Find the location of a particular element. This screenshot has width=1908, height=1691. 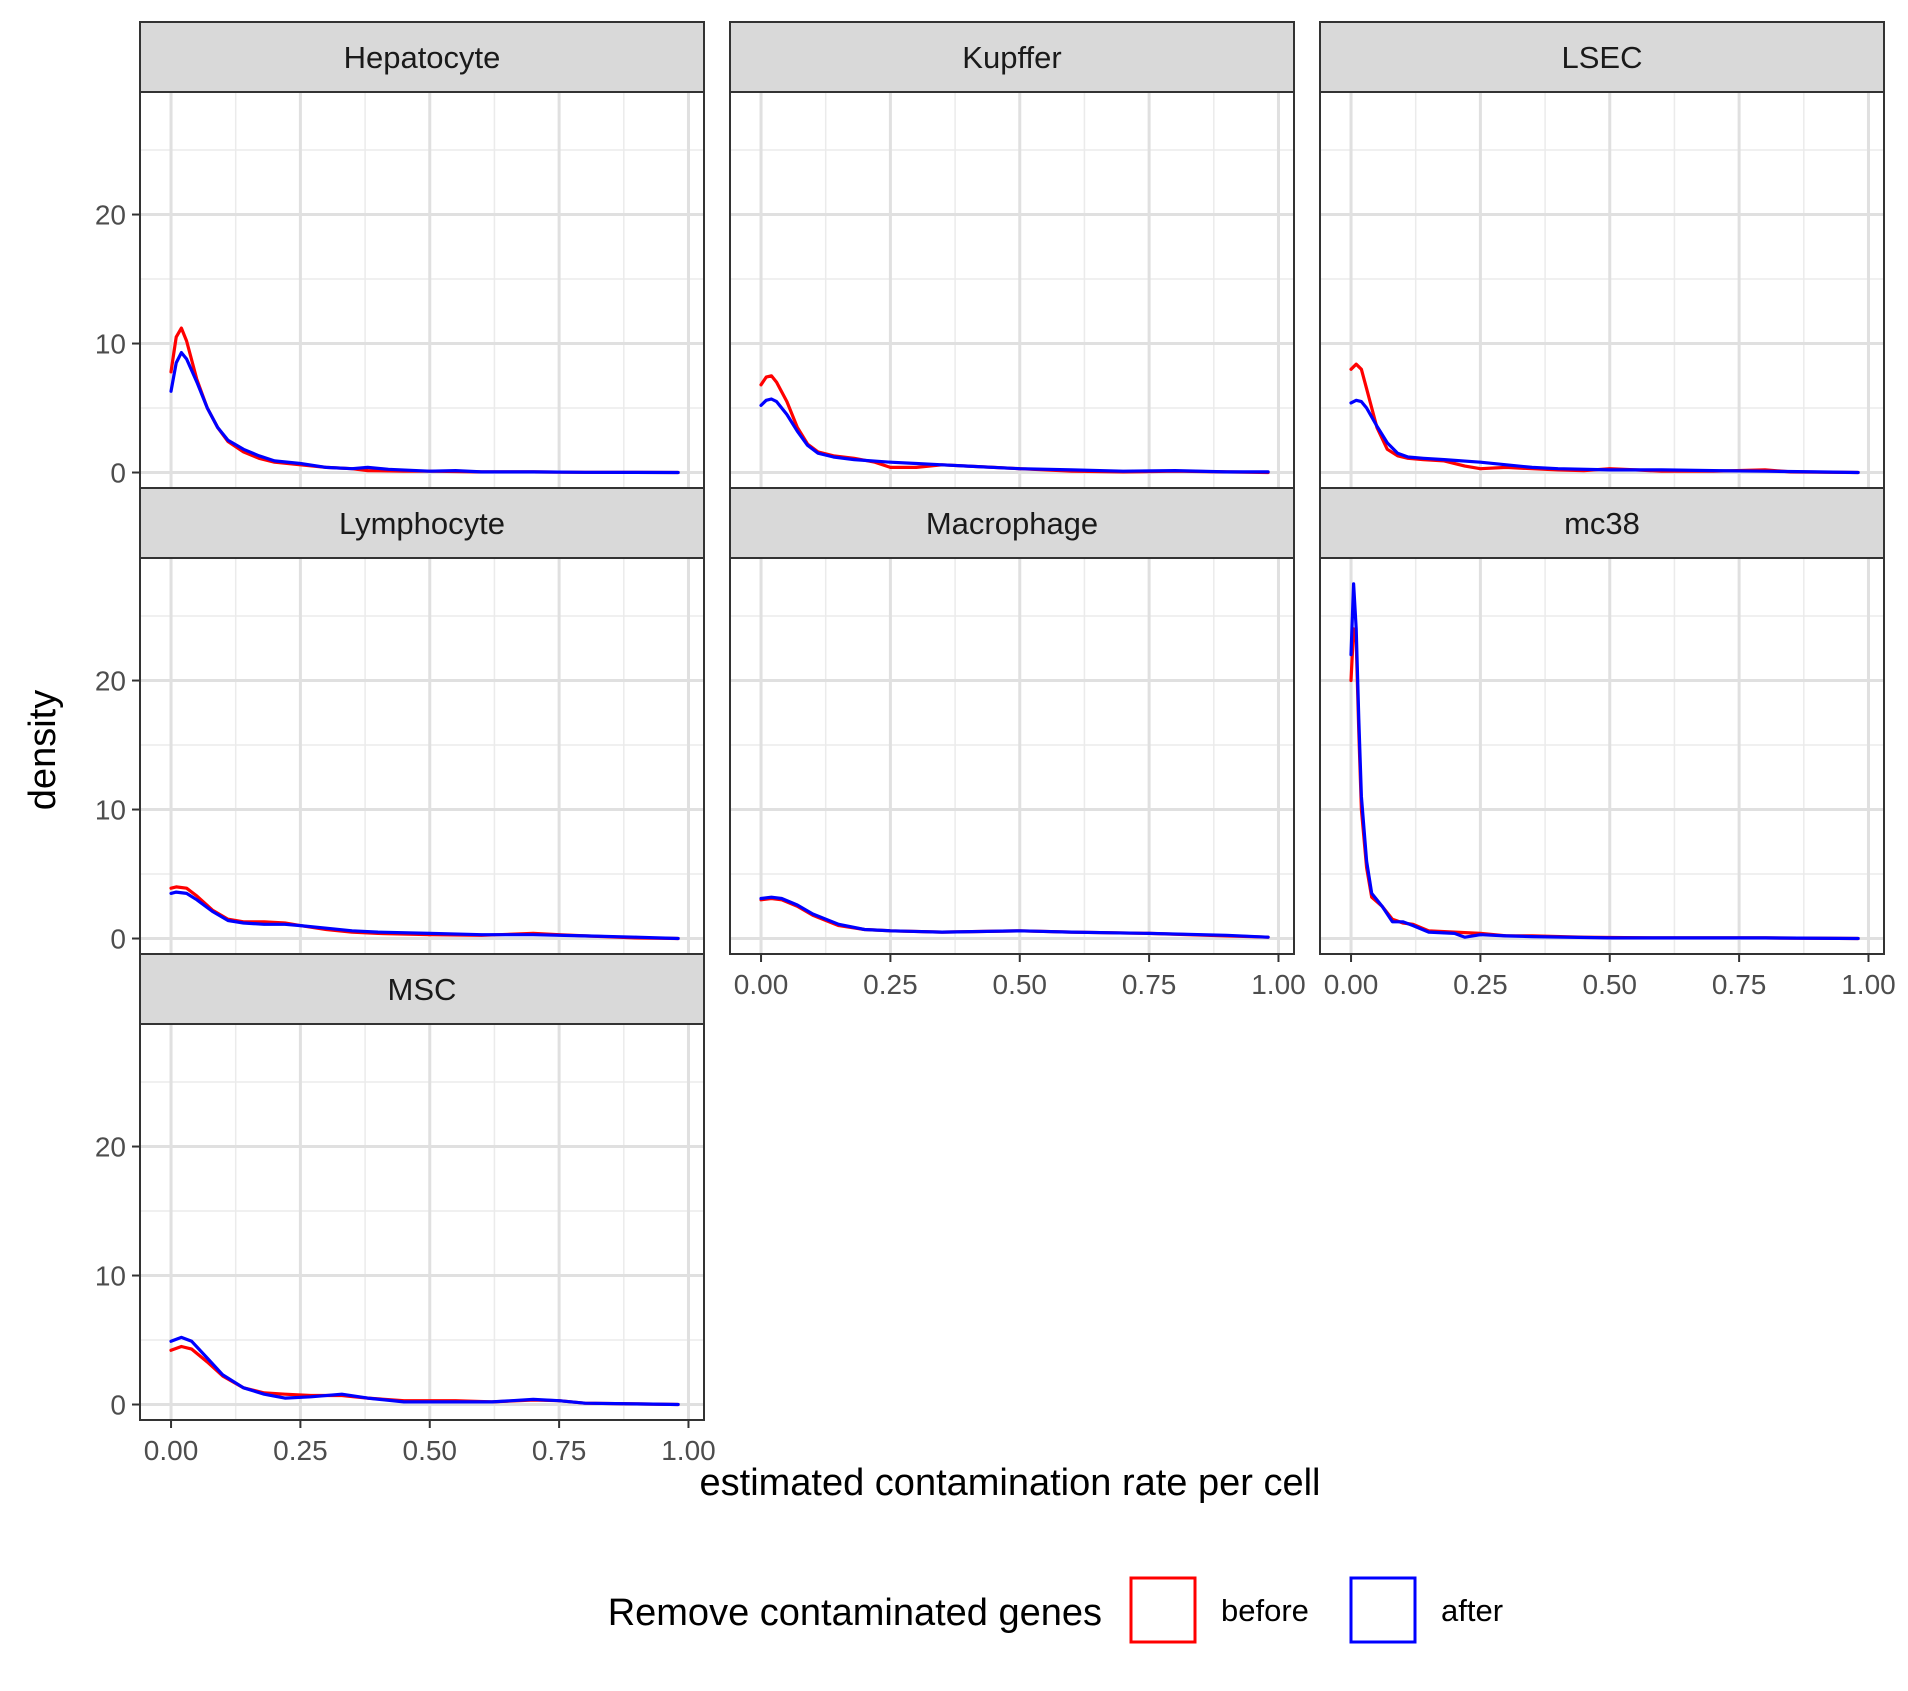

panel-macrophage: Macrophage 0.00 0.25 0.50 0.75 1.00 is located at coordinates (1017, 743).